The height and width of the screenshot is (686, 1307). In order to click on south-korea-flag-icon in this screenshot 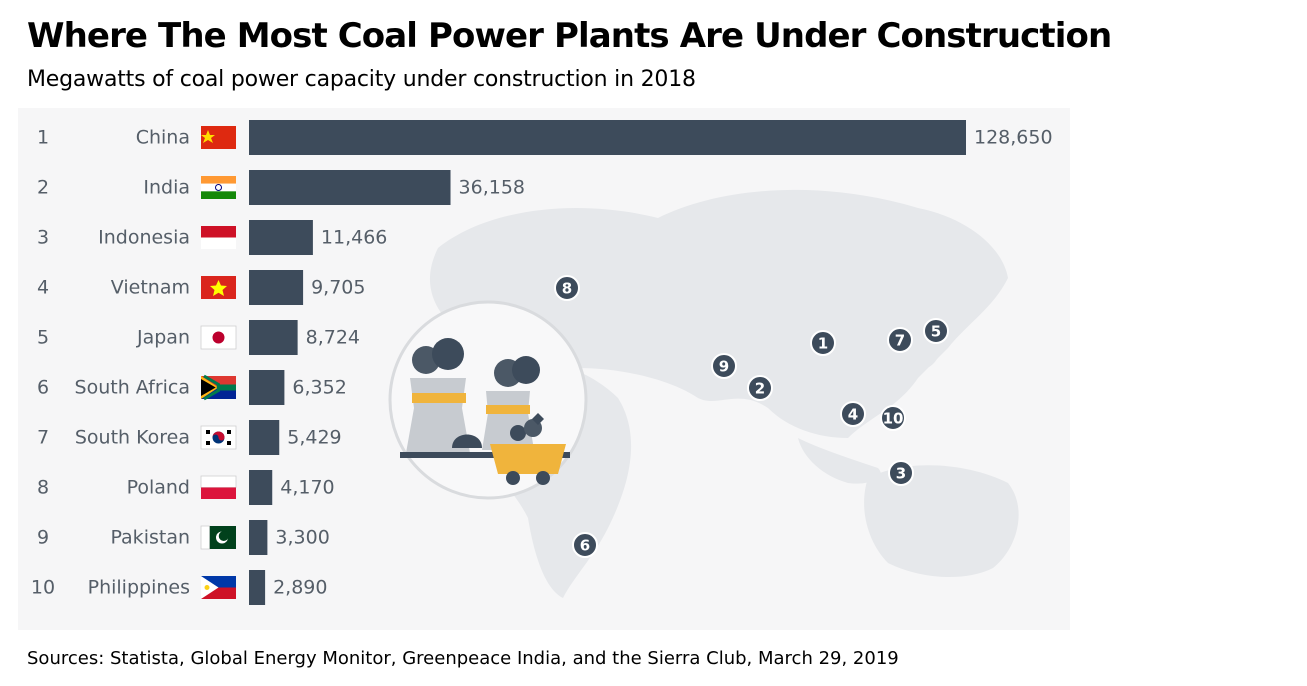, I will do `click(218, 437)`.